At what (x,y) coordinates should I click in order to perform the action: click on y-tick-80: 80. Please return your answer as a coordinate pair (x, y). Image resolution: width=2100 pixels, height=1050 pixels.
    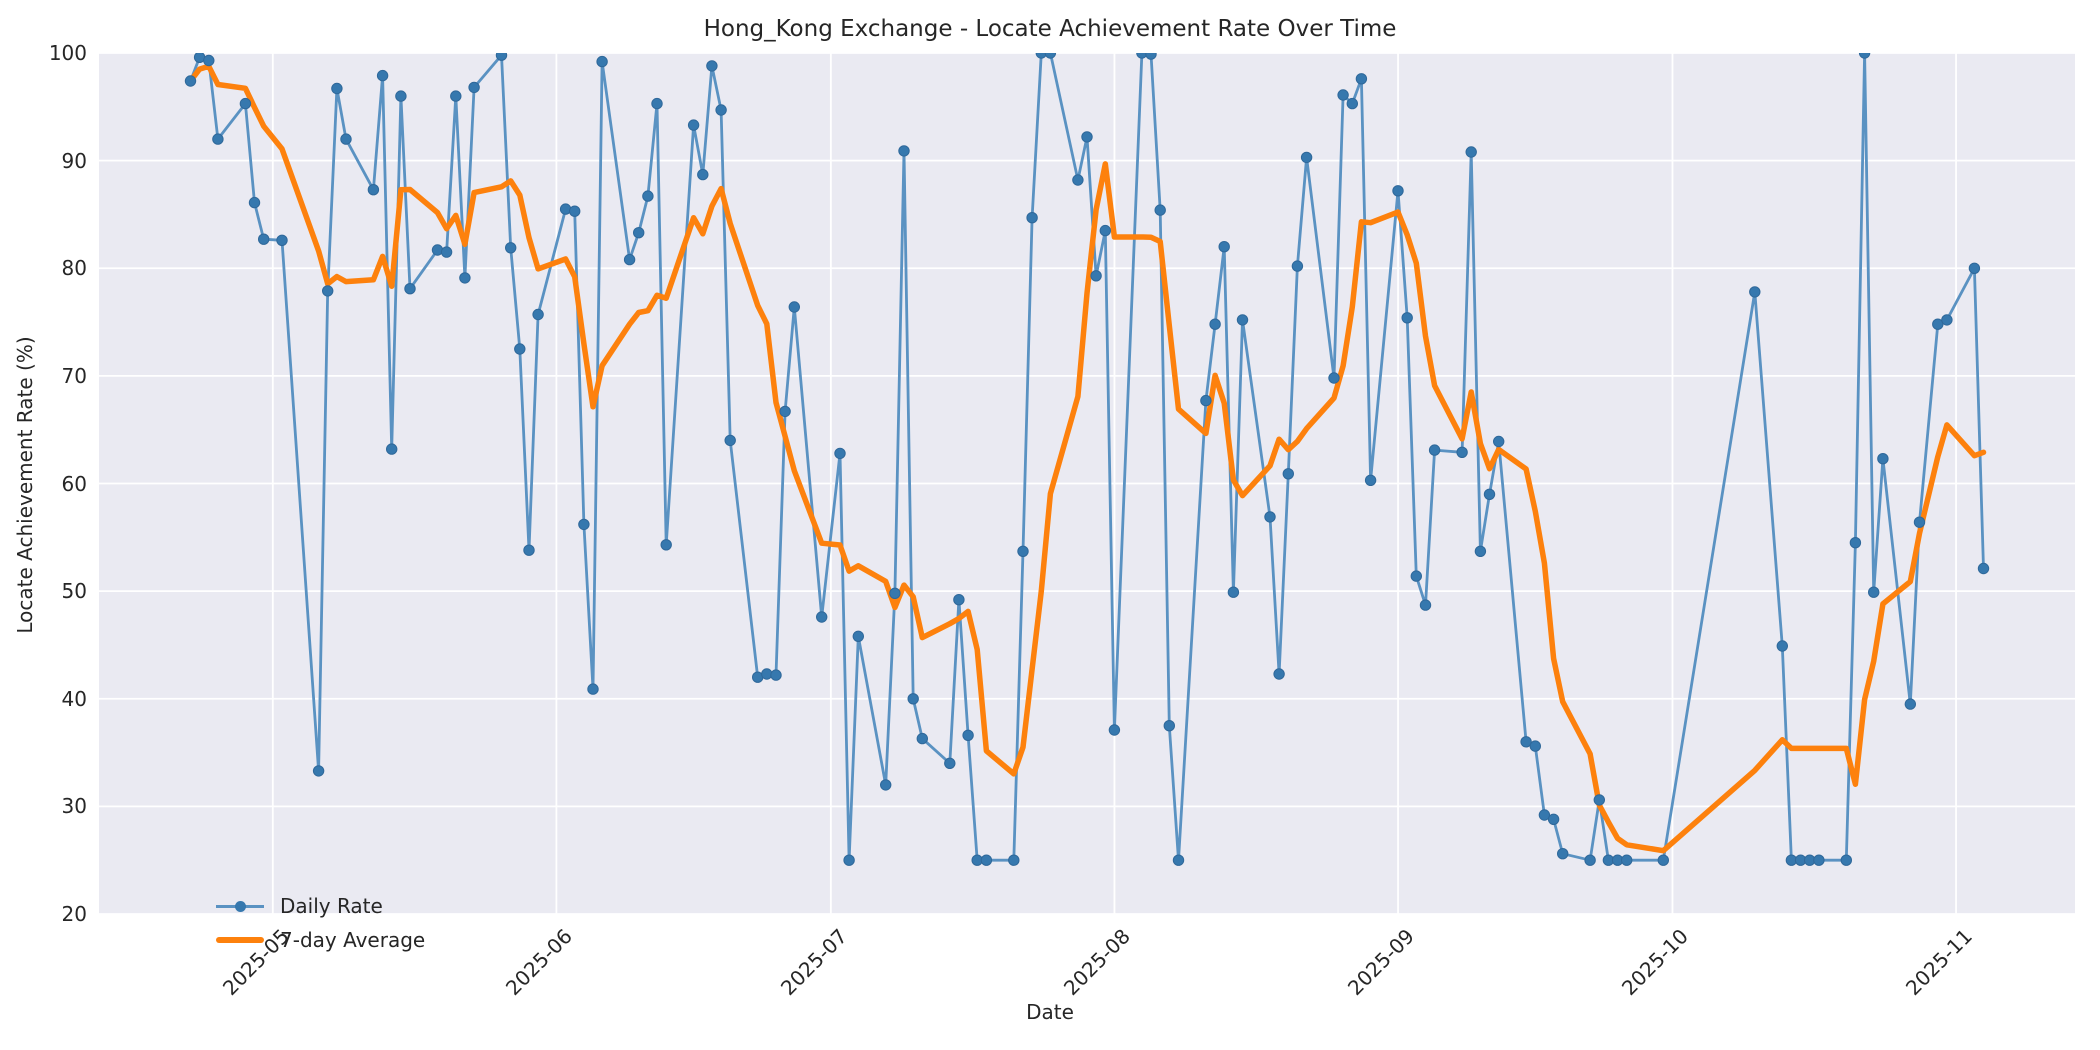
    Looking at the image, I should click on (74, 268).